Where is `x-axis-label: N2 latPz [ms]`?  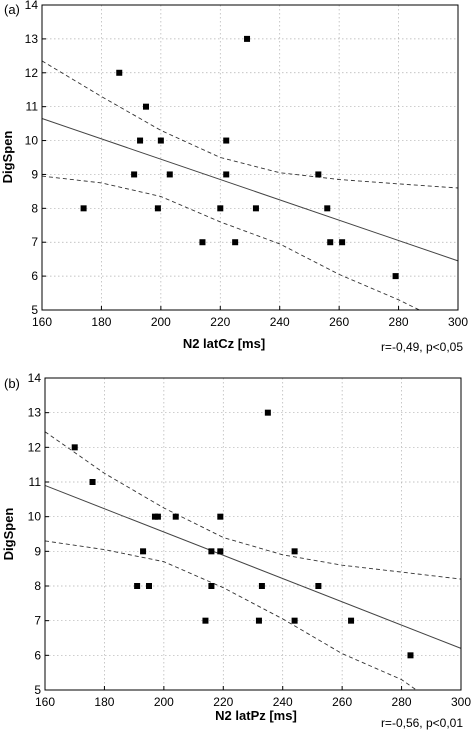
x-axis-label: N2 latPz [ms] is located at coordinates (256, 715).